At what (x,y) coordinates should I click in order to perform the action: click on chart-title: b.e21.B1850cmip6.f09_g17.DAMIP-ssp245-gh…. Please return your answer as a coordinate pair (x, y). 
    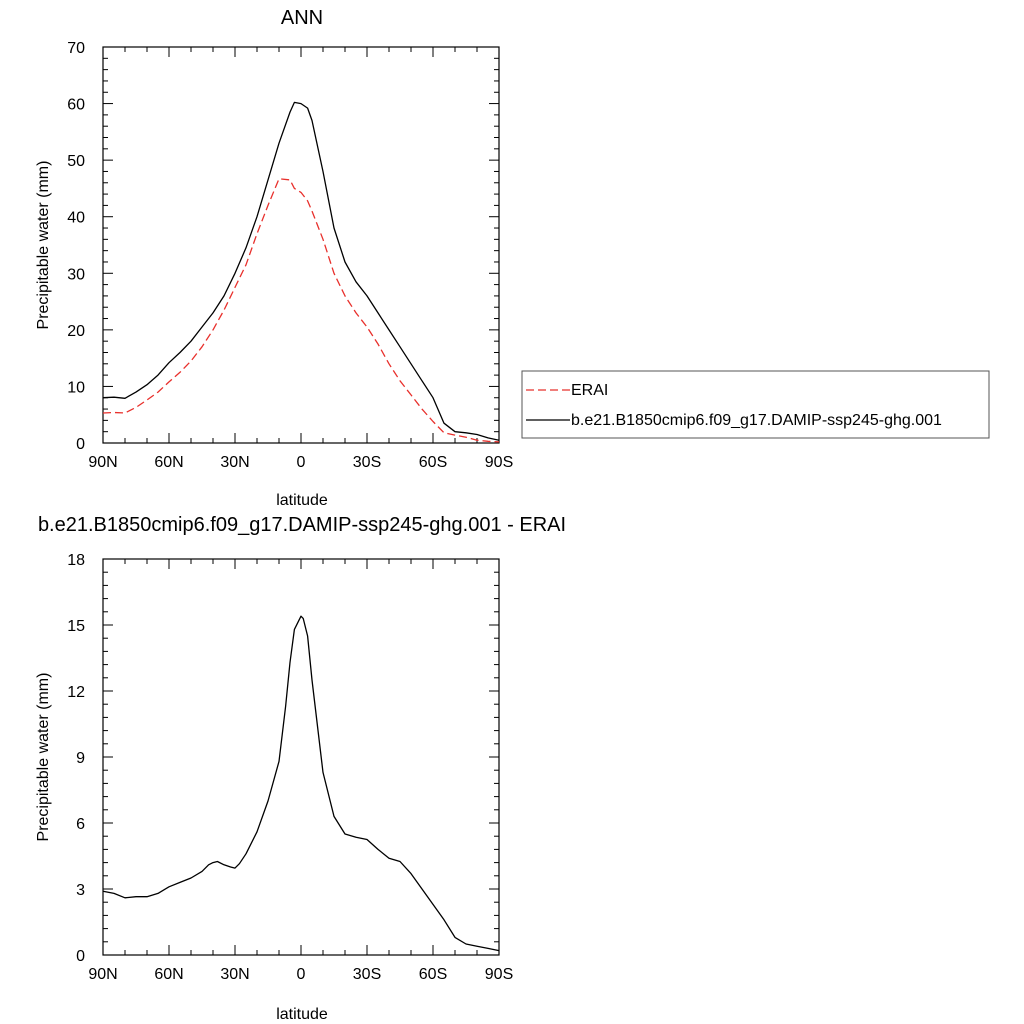
    Looking at the image, I should click on (302, 525).